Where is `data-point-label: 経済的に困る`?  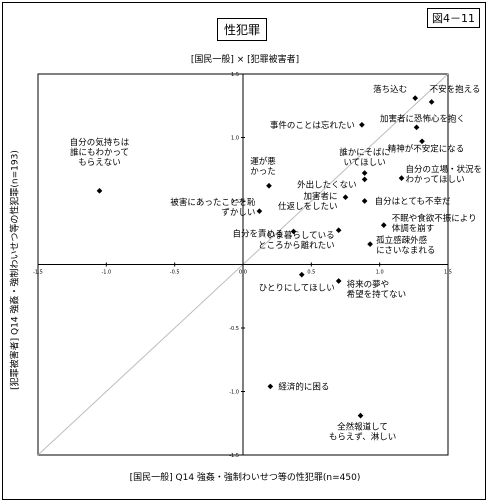 data-point-label: 経済的に困る is located at coordinates (303, 386).